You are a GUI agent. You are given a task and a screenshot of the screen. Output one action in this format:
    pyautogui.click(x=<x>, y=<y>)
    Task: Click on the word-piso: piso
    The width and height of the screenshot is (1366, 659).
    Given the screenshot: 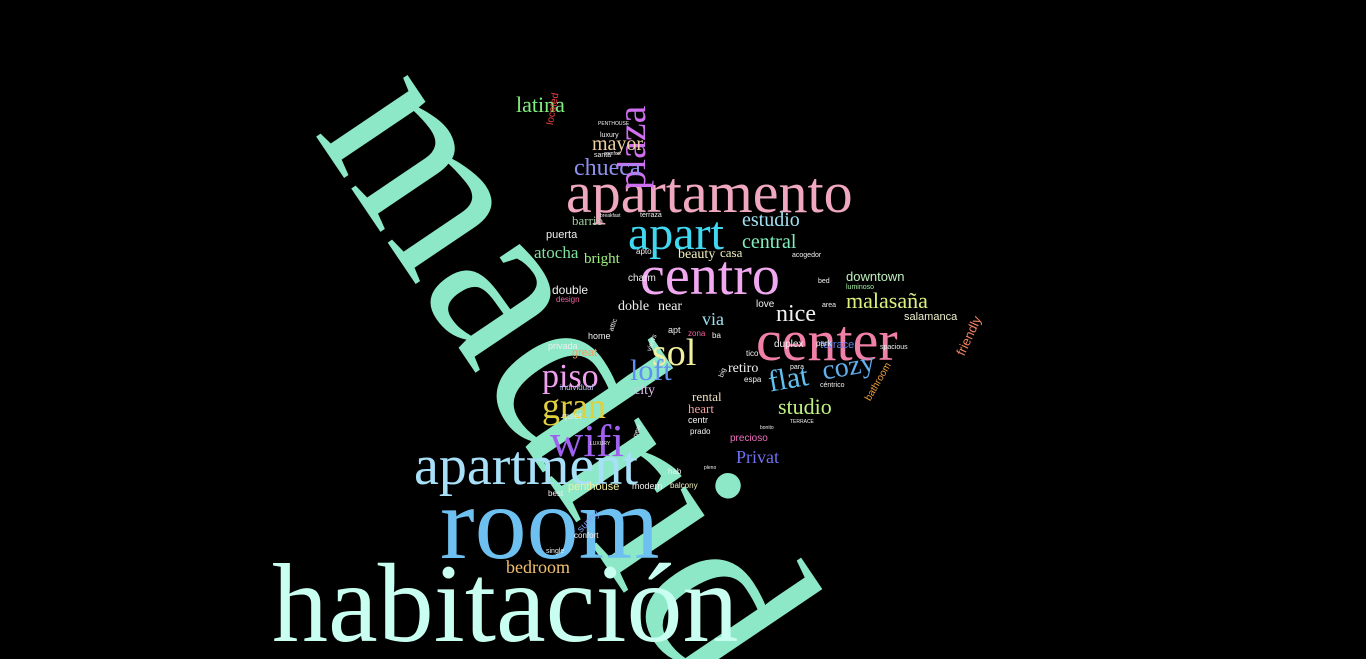 What is the action you would take?
    pyautogui.click(x=570, y=376)
    